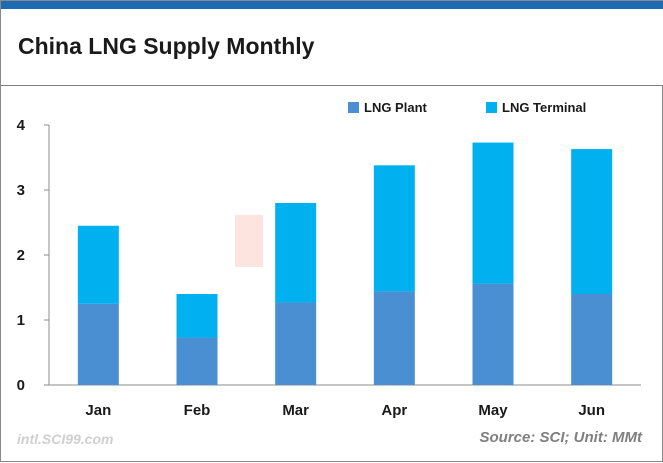  Describe the element at coordinates (467, 107) in the screenshot. I see `legend: LNG Plant LNG Terminal` at that location.